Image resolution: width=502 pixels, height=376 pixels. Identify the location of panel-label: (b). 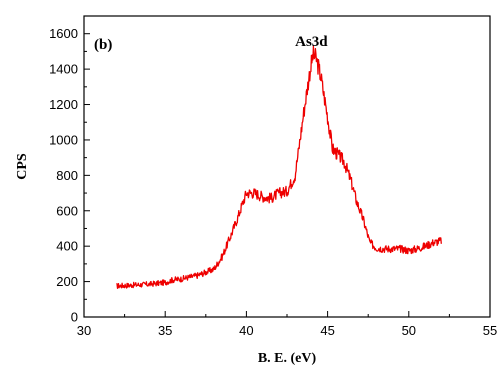
(103, 45).